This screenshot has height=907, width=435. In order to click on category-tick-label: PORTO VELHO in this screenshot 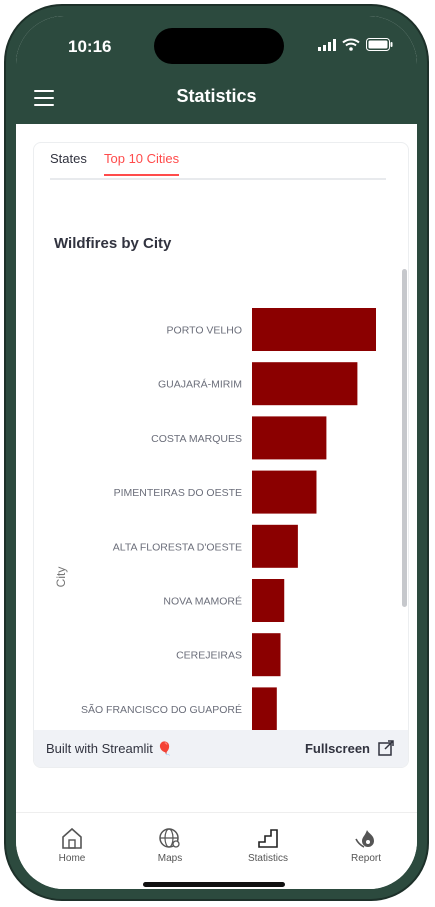, I will do `click(204, 331)`.